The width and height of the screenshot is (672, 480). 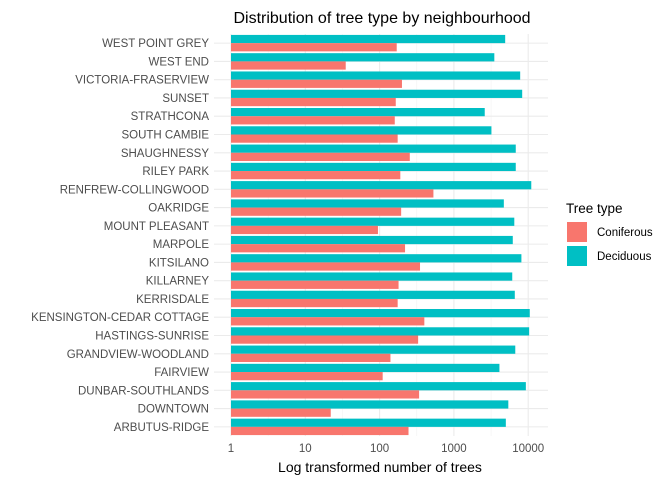 I want to click on y-tick-label: MARPOLE, so click(x=181, y=245).